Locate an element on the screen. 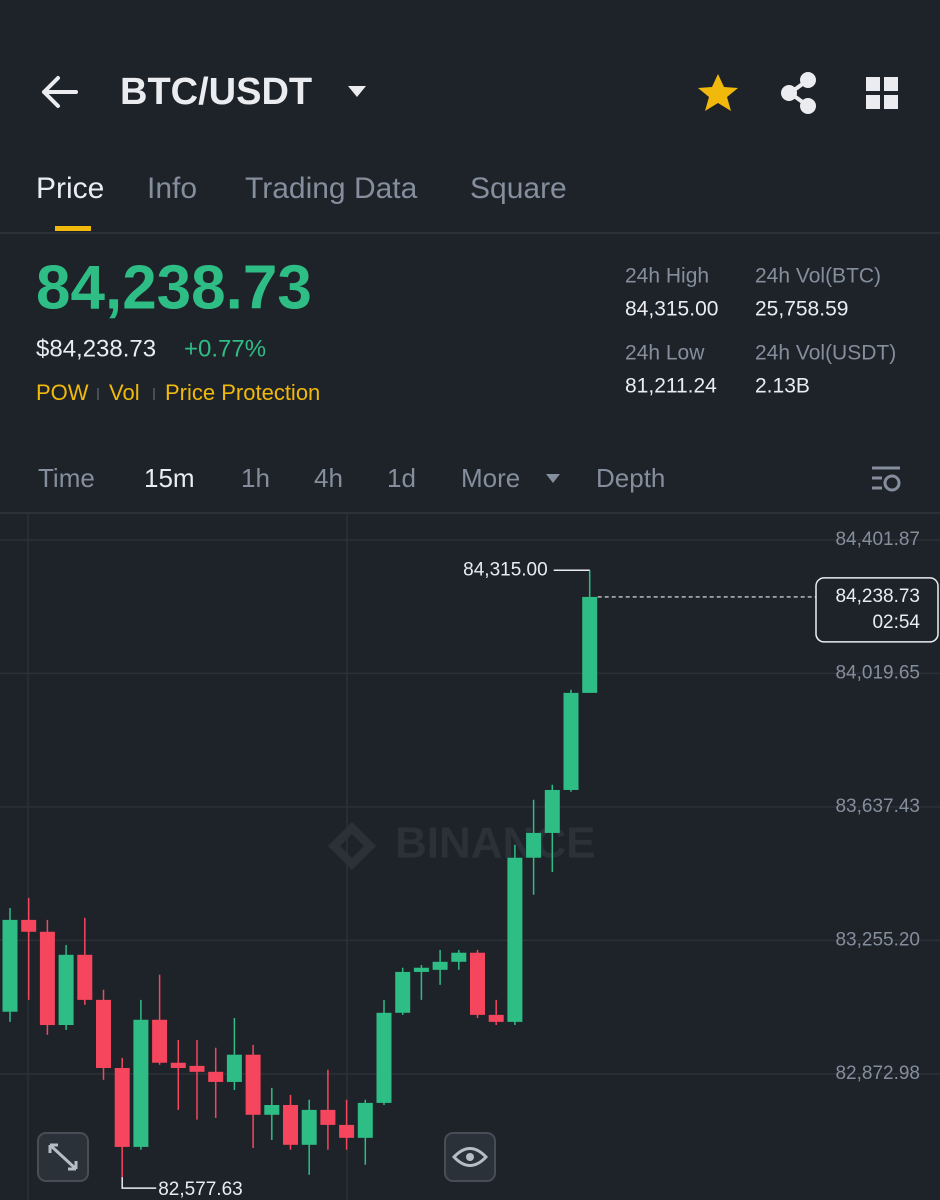  stat-label: 24h High is located at coordinates (667, 276).